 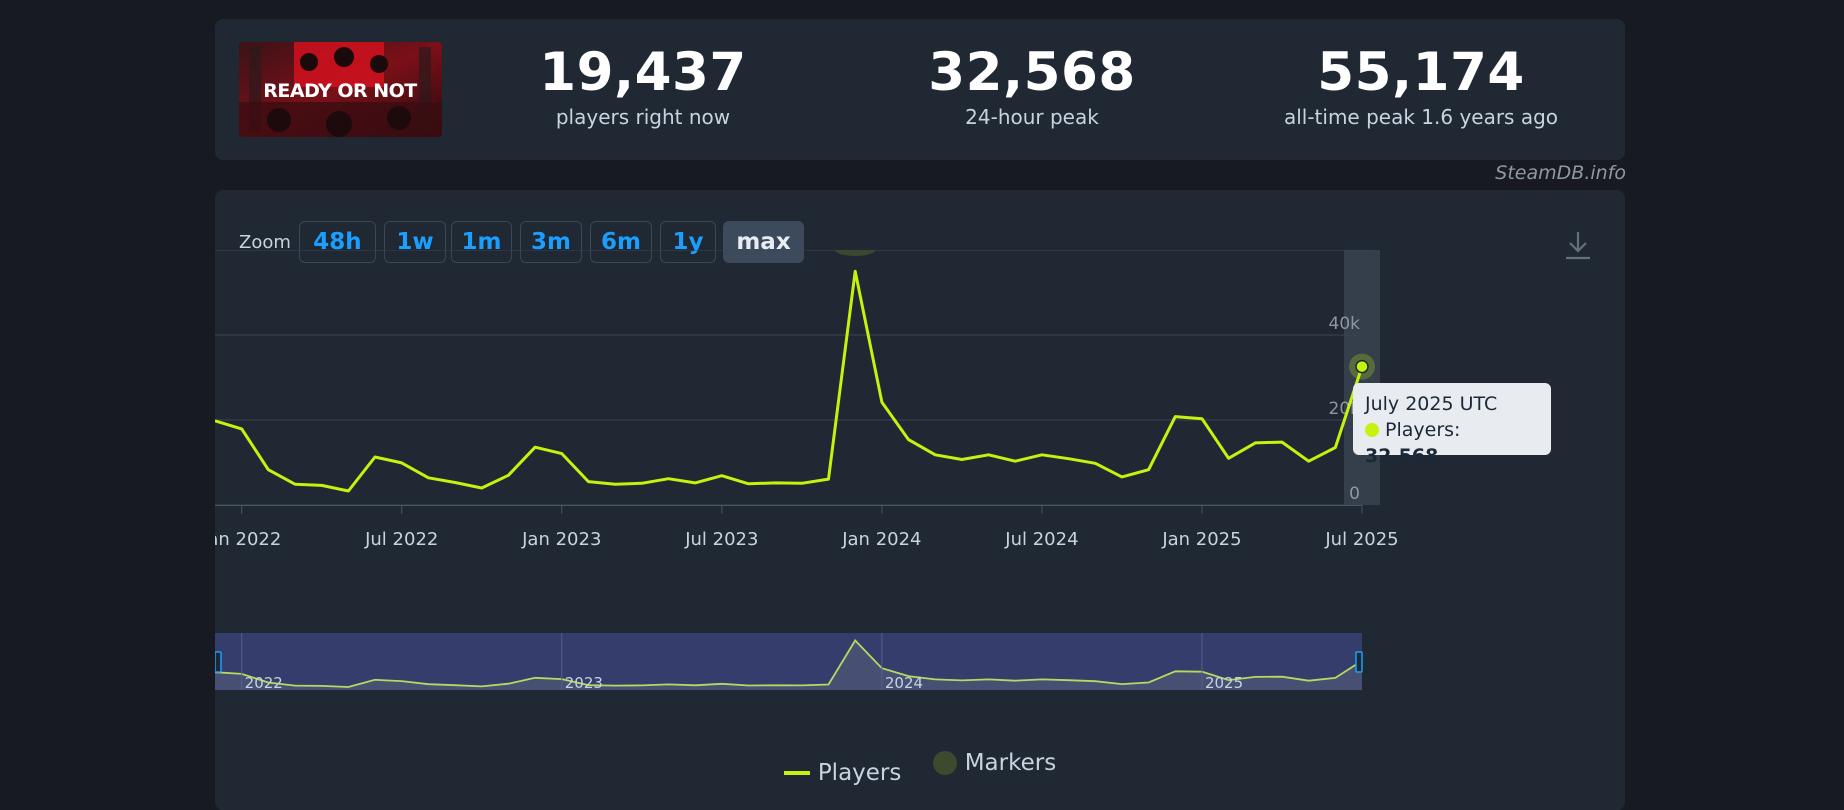 What do you see at coordinates (688, 242) in the screenshot?
I see `zoom-1y-button: 1y` at bounding box center [688, 242].